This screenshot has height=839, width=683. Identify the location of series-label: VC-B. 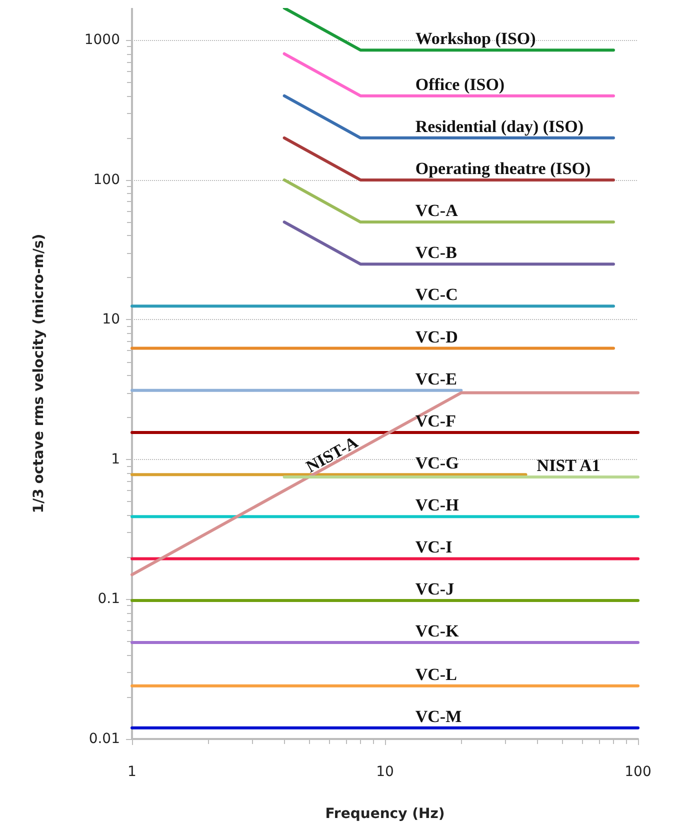
(436, 252).